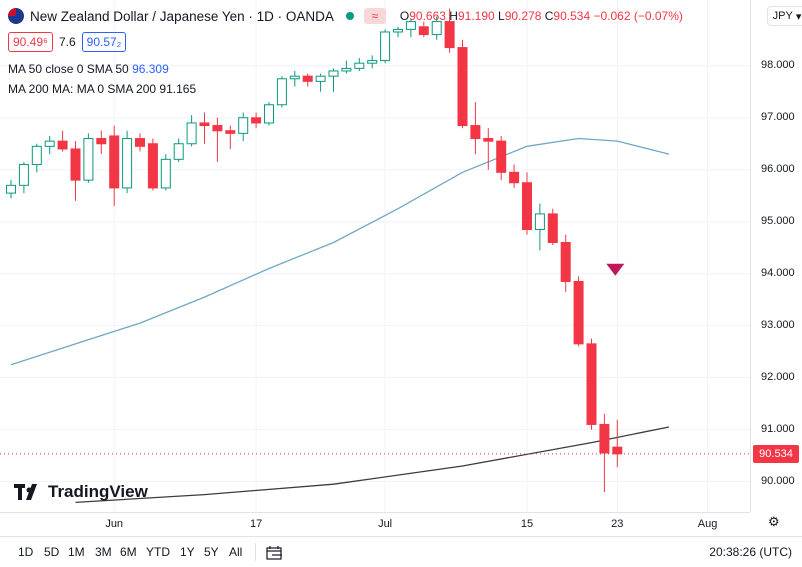 The height and width of the screenshot is (567, 802). What do you see at coordinates (778, 220) in the screenshot?
I see `price-tick-label-5: 95.000` at bounding box center [778, 220].